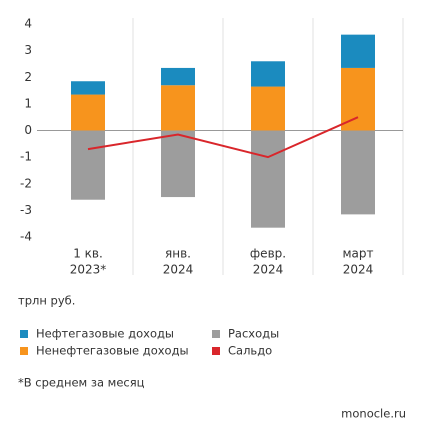  Describe the element at coordinates (28, 50) in the screenshot. I see `y-tick-label: 3` at that location.